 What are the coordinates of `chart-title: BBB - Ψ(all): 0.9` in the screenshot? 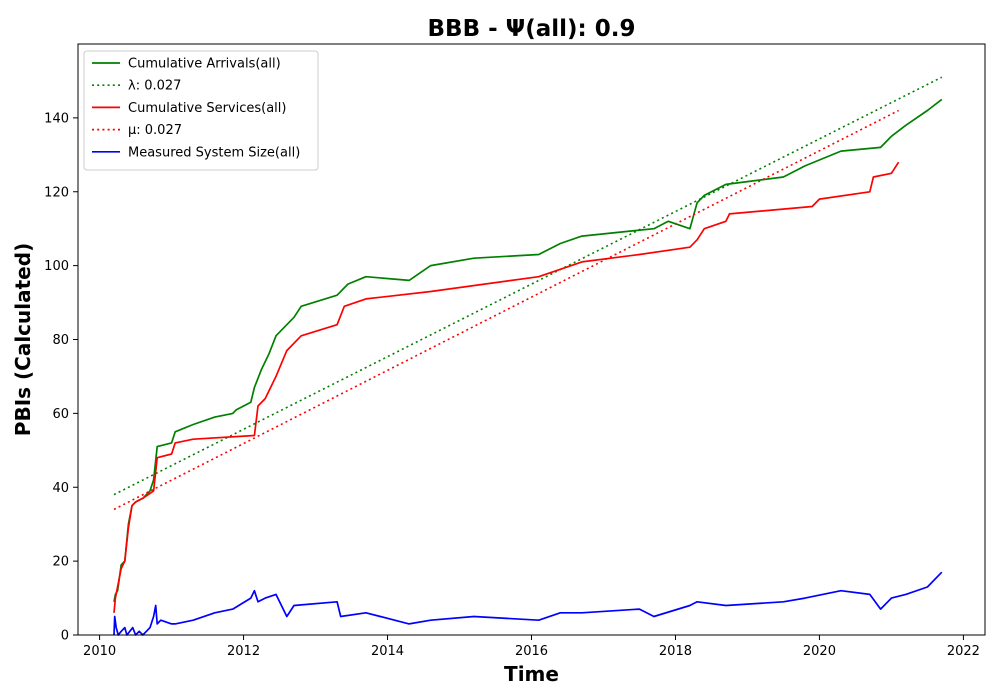 It's located at (532, 29).